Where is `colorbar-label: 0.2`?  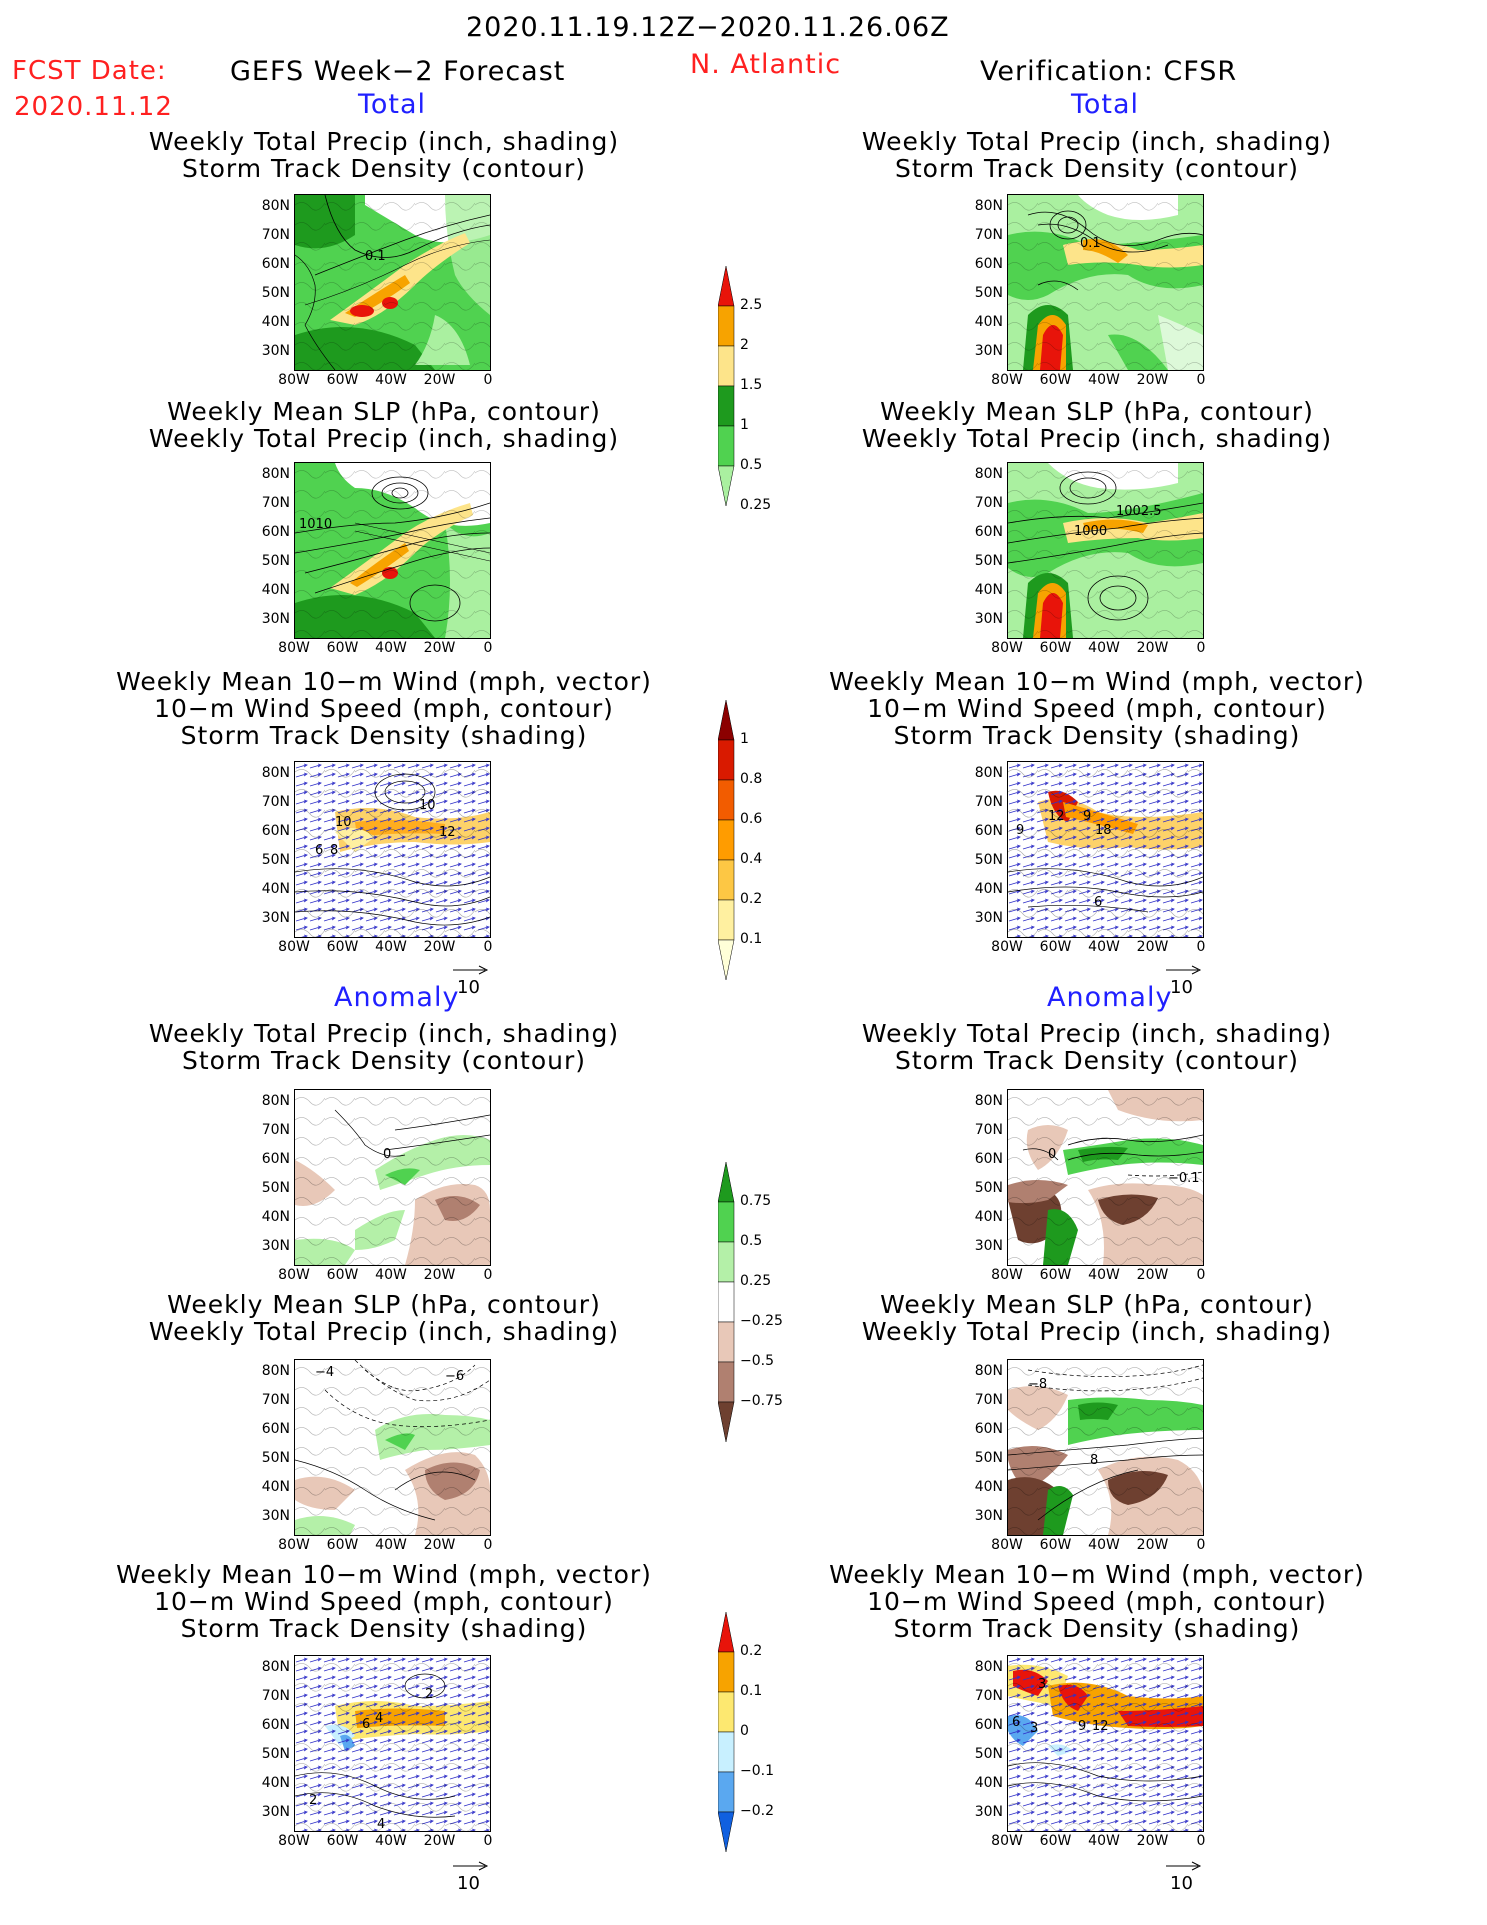 colorbar-label: 0.2 is located at coordinates (751, 899).